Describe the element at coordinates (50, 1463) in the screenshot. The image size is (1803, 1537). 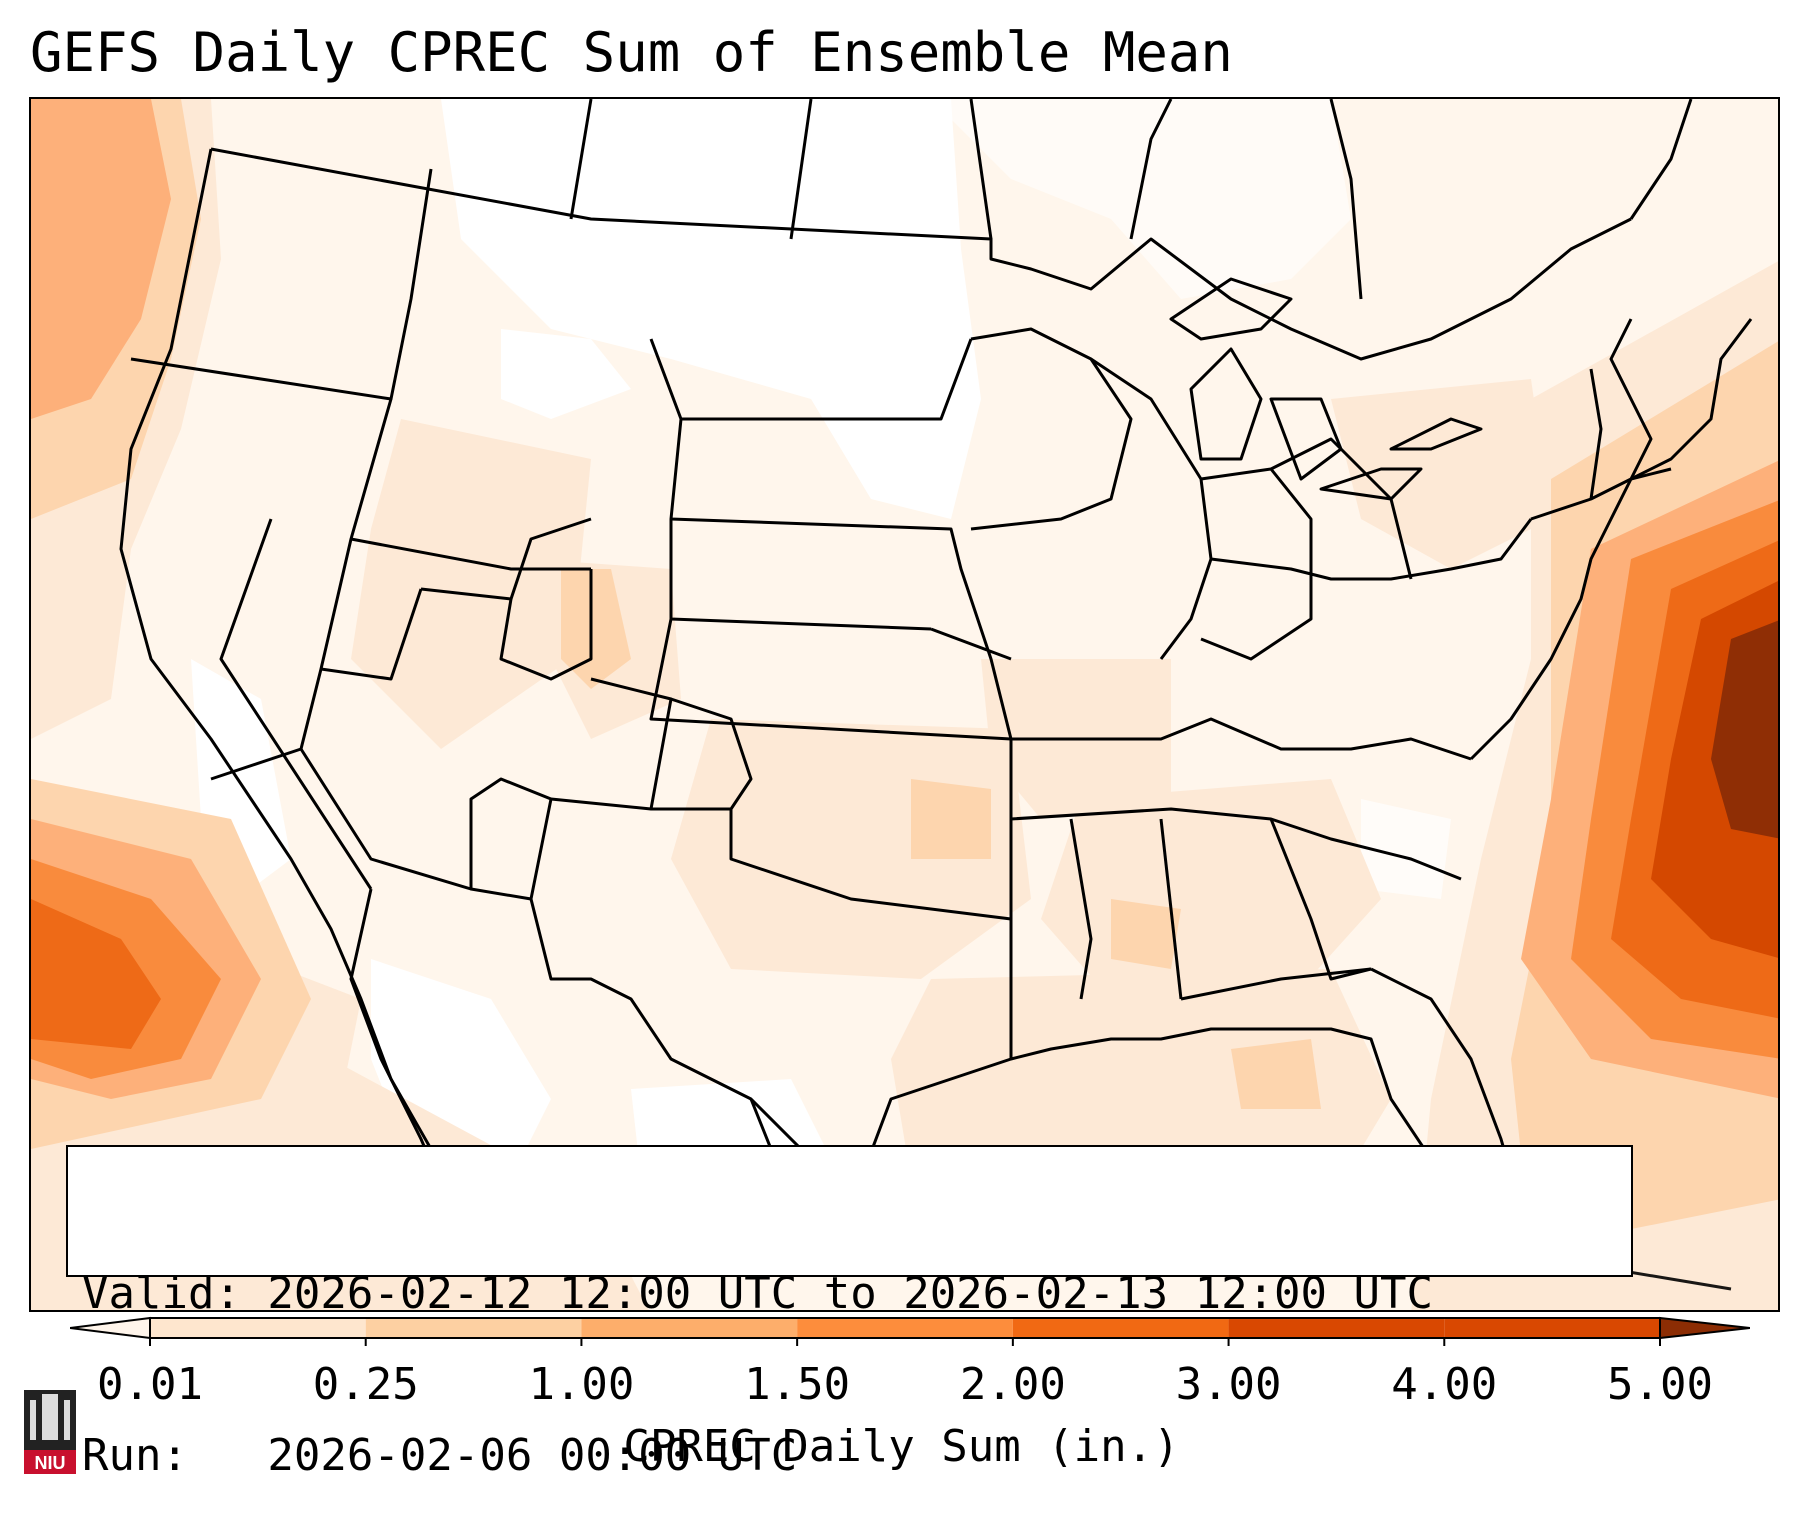
I see `svg-text: NIU` at that location.